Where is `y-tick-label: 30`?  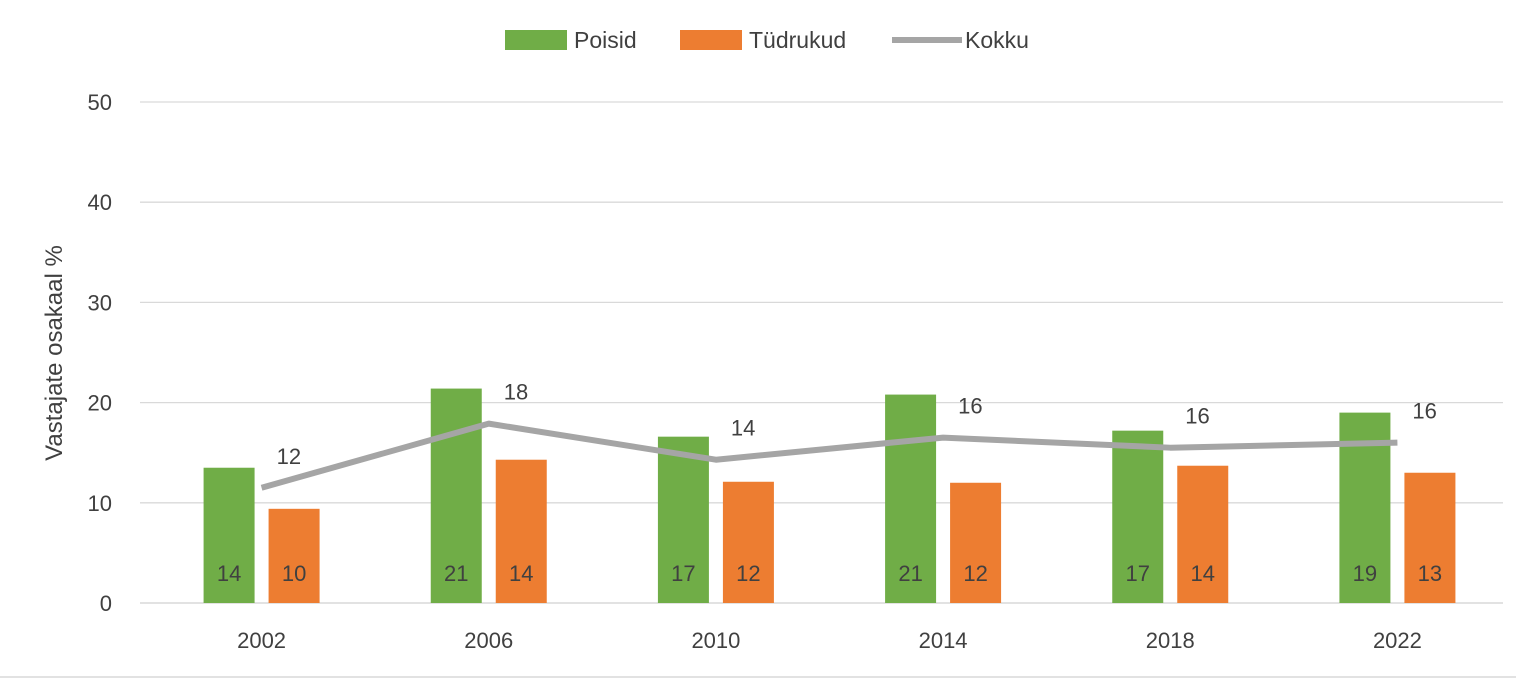
y-tick-label: 30 is located at coordinates (100, 302).